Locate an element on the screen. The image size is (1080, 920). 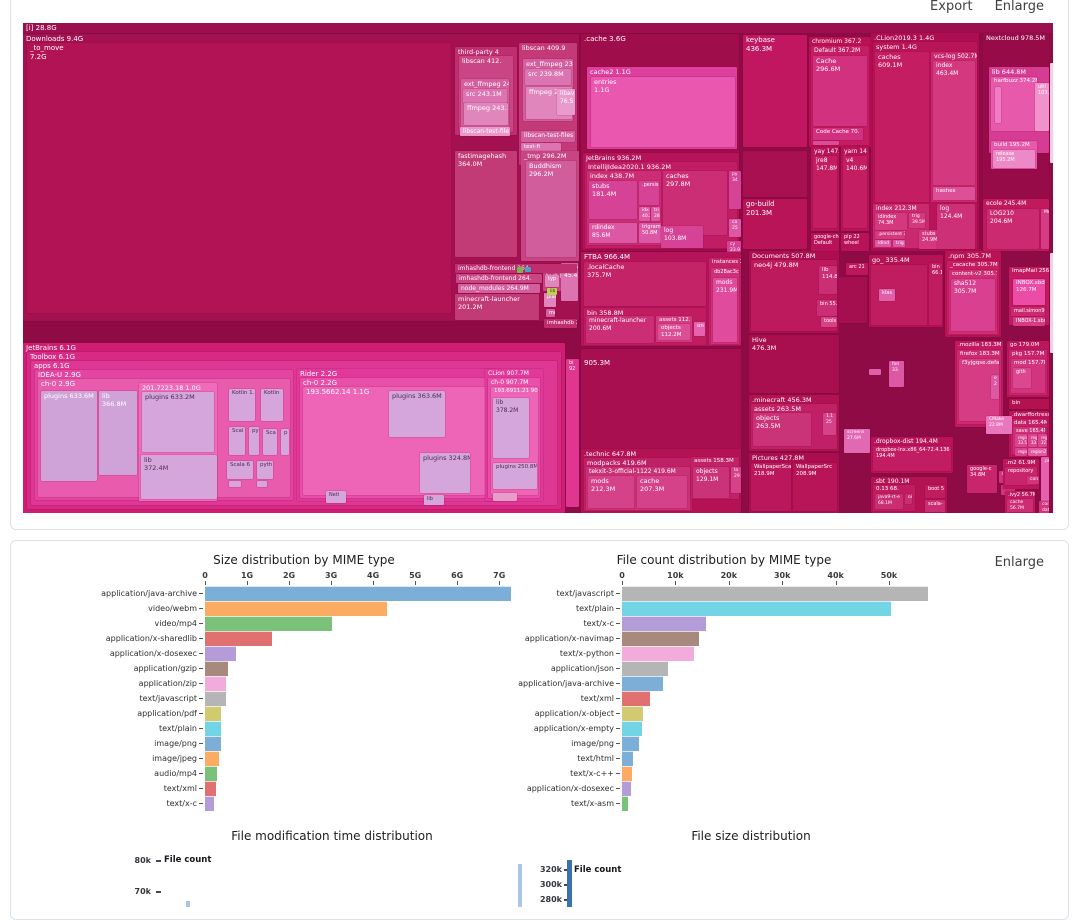
treemap-node: lib 366.8M is located at coordinates (118, 433).